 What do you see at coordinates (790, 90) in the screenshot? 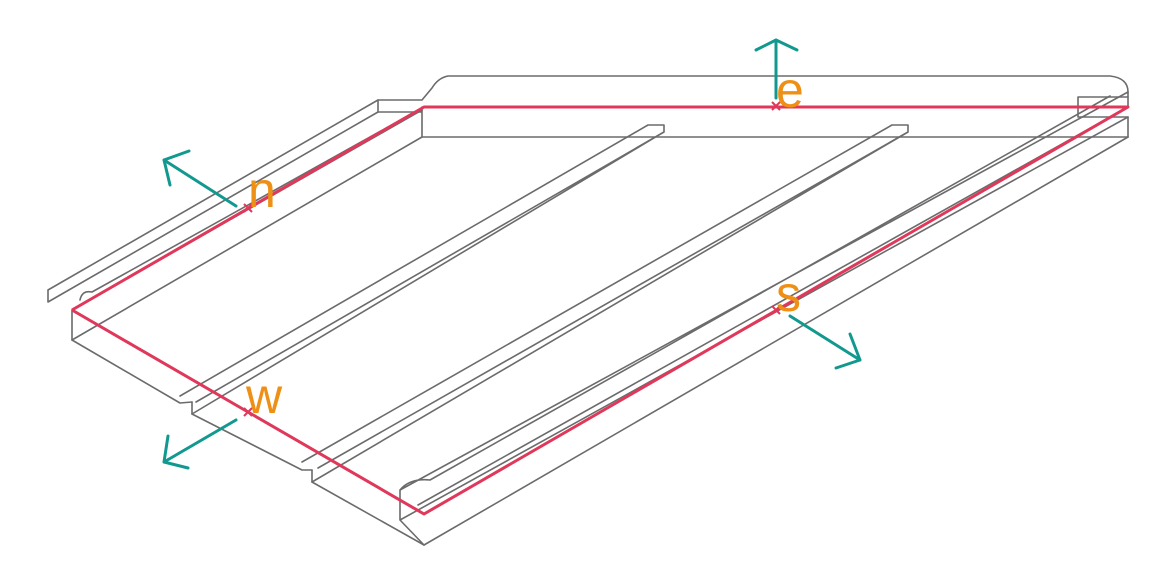
I see `east-label: e` at bounding box center [790, 90].